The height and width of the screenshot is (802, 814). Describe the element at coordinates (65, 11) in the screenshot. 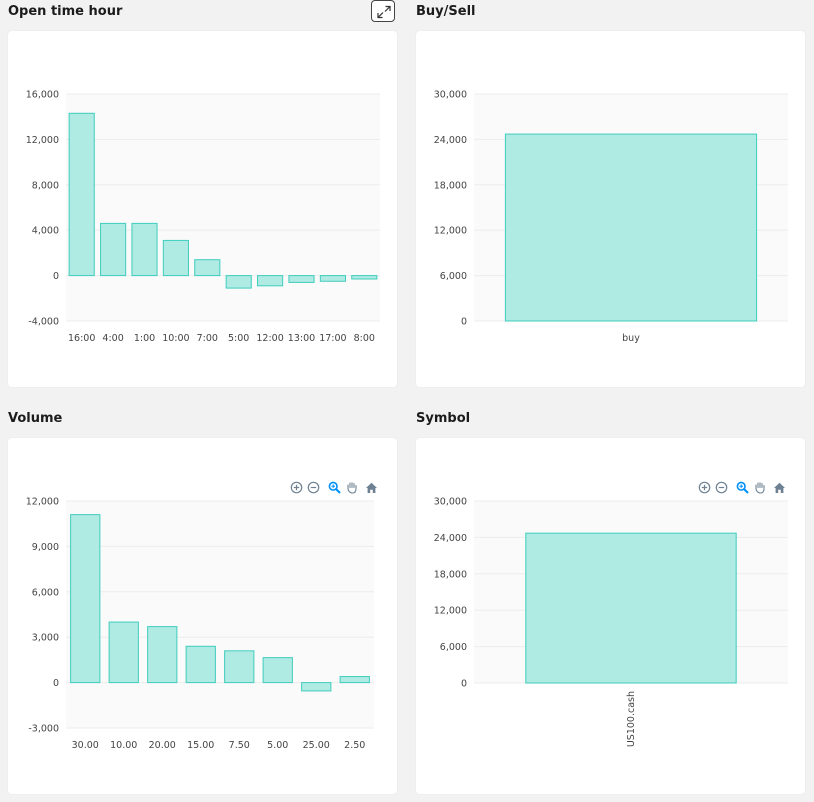

I see `panel-title-open-time-hour: Open time hour` at that location.